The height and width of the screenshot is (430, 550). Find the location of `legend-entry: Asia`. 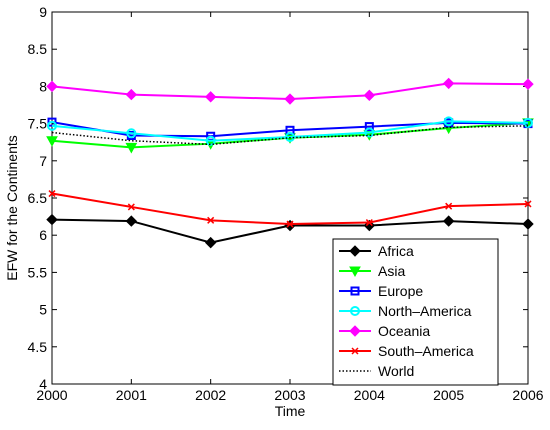

legend-entry: Asia is located at coordinates (372, 271).